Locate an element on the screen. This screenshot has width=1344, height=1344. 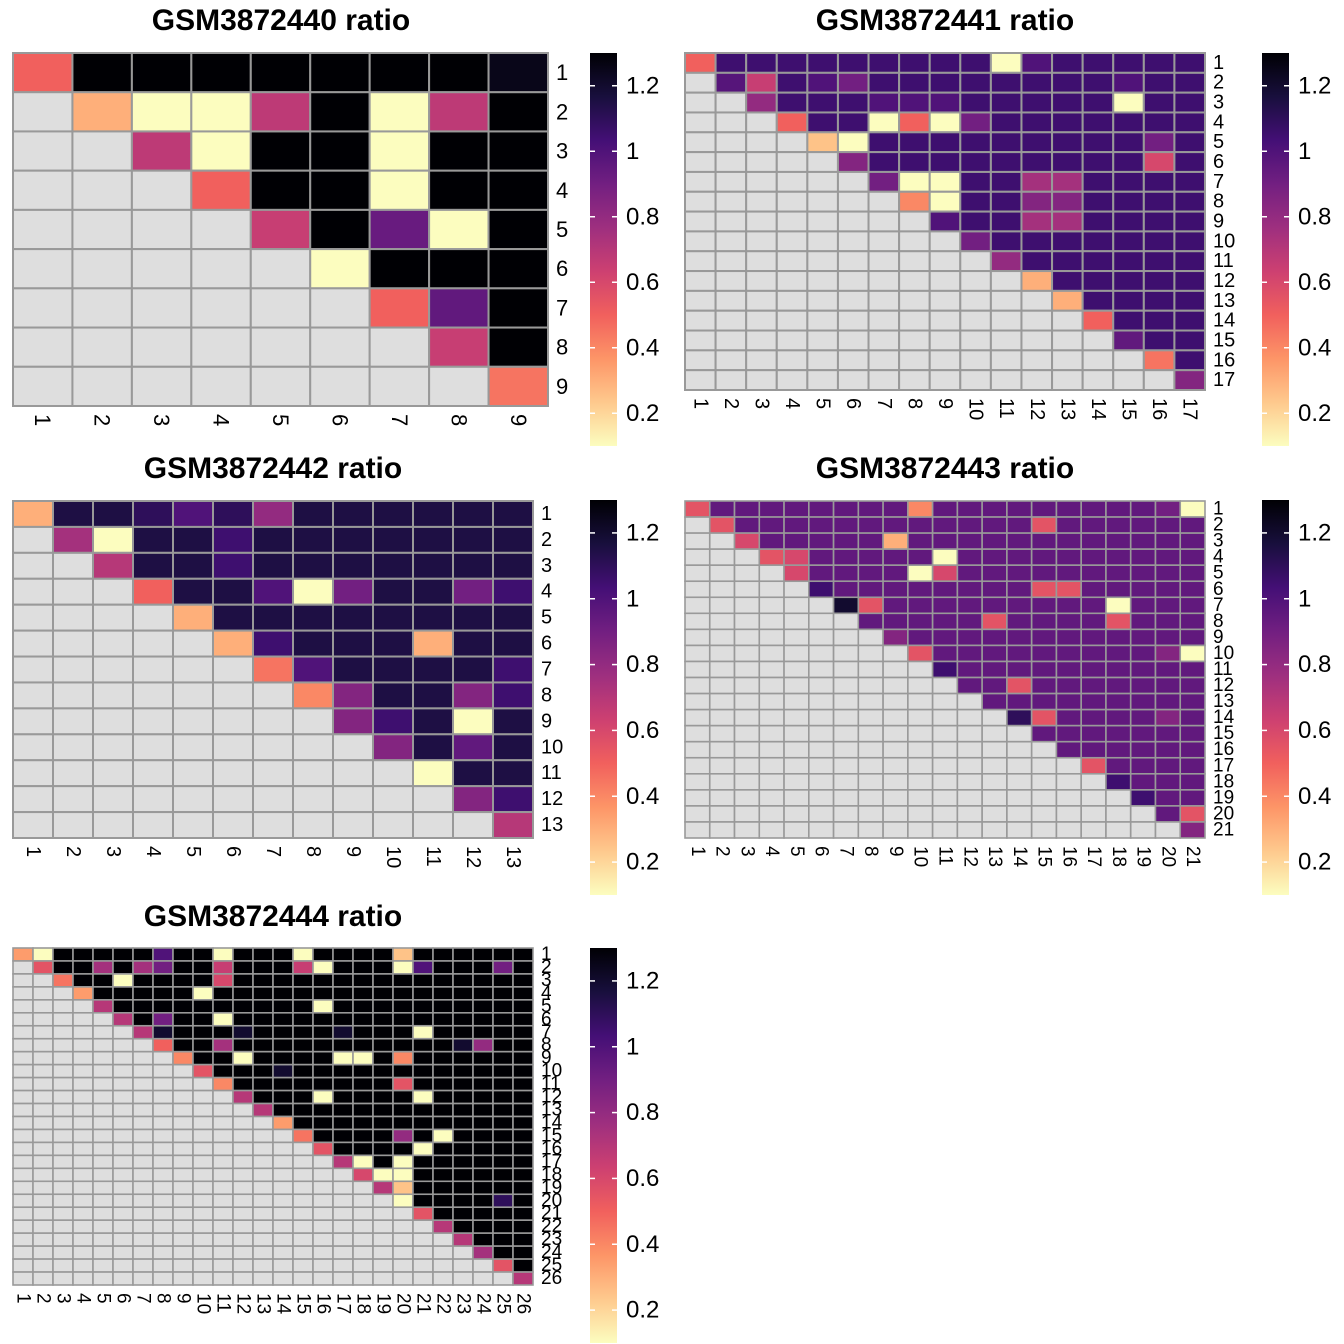
column-label: 23 is located at coordinates (463, 1303).